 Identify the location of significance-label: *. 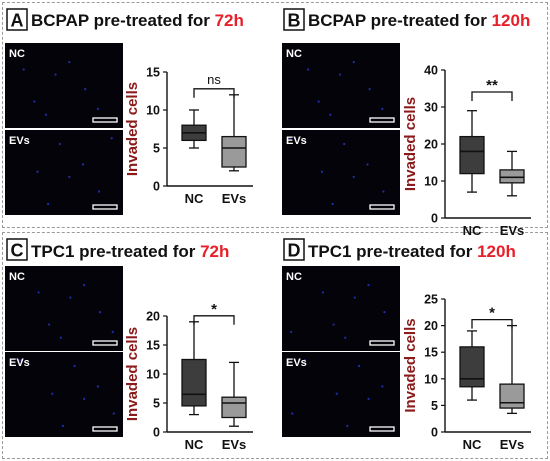
(492, 313).